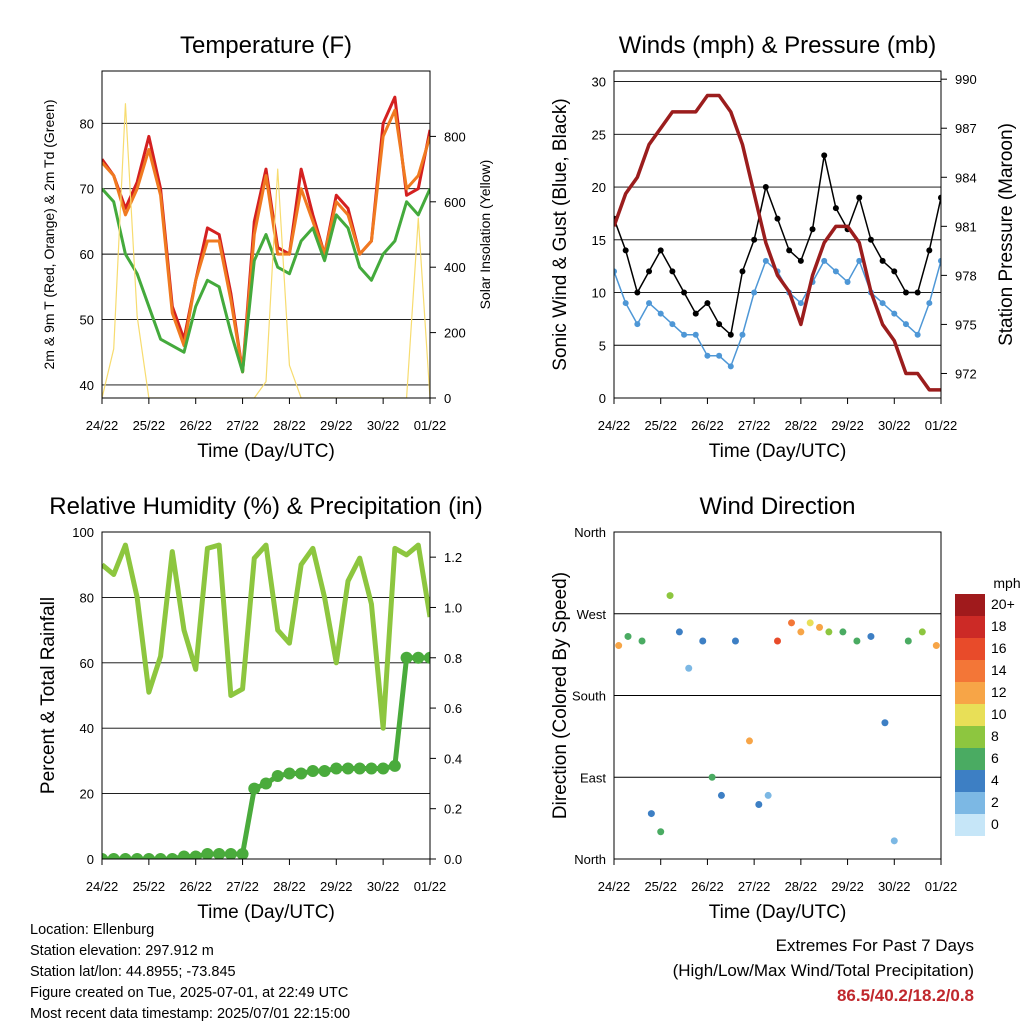 Image resolution: width=1024 pixels, height=1025 pixels. Describe the element at coordinates (122, 951) in the screenshot. I see `elevation-text: Station elevation: 297.912 m` at that location.